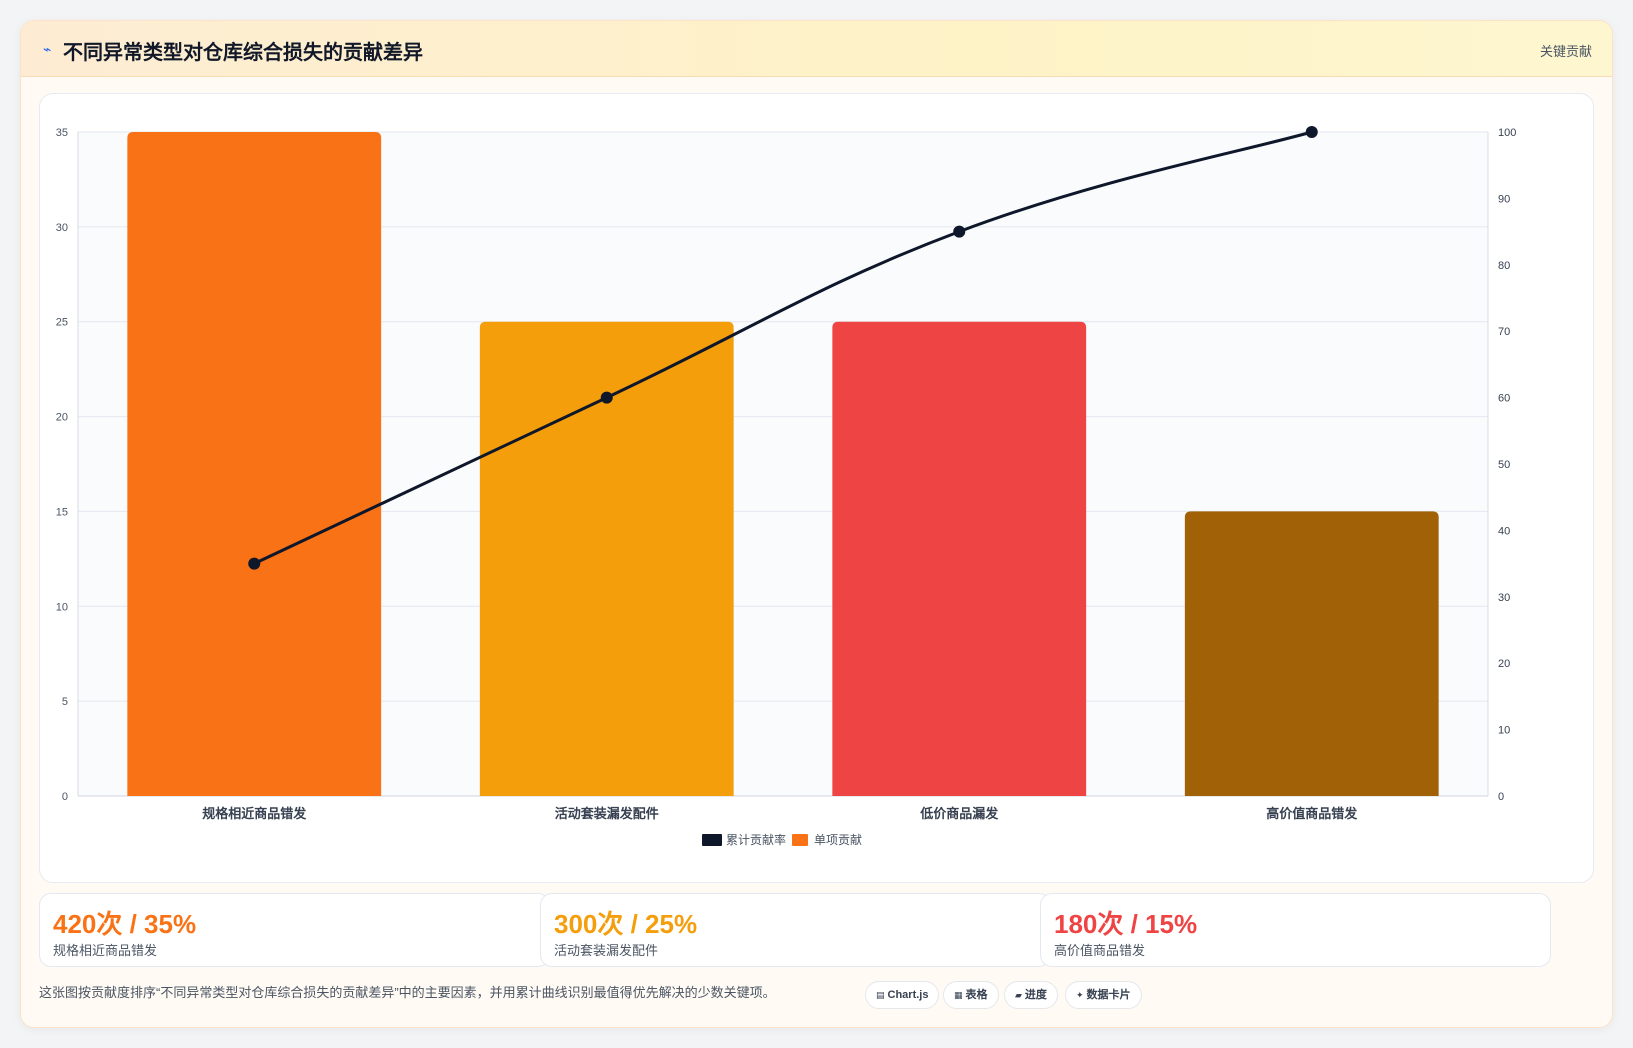  I want to click on y-right-tick-label: 60, so click(1504, 399).